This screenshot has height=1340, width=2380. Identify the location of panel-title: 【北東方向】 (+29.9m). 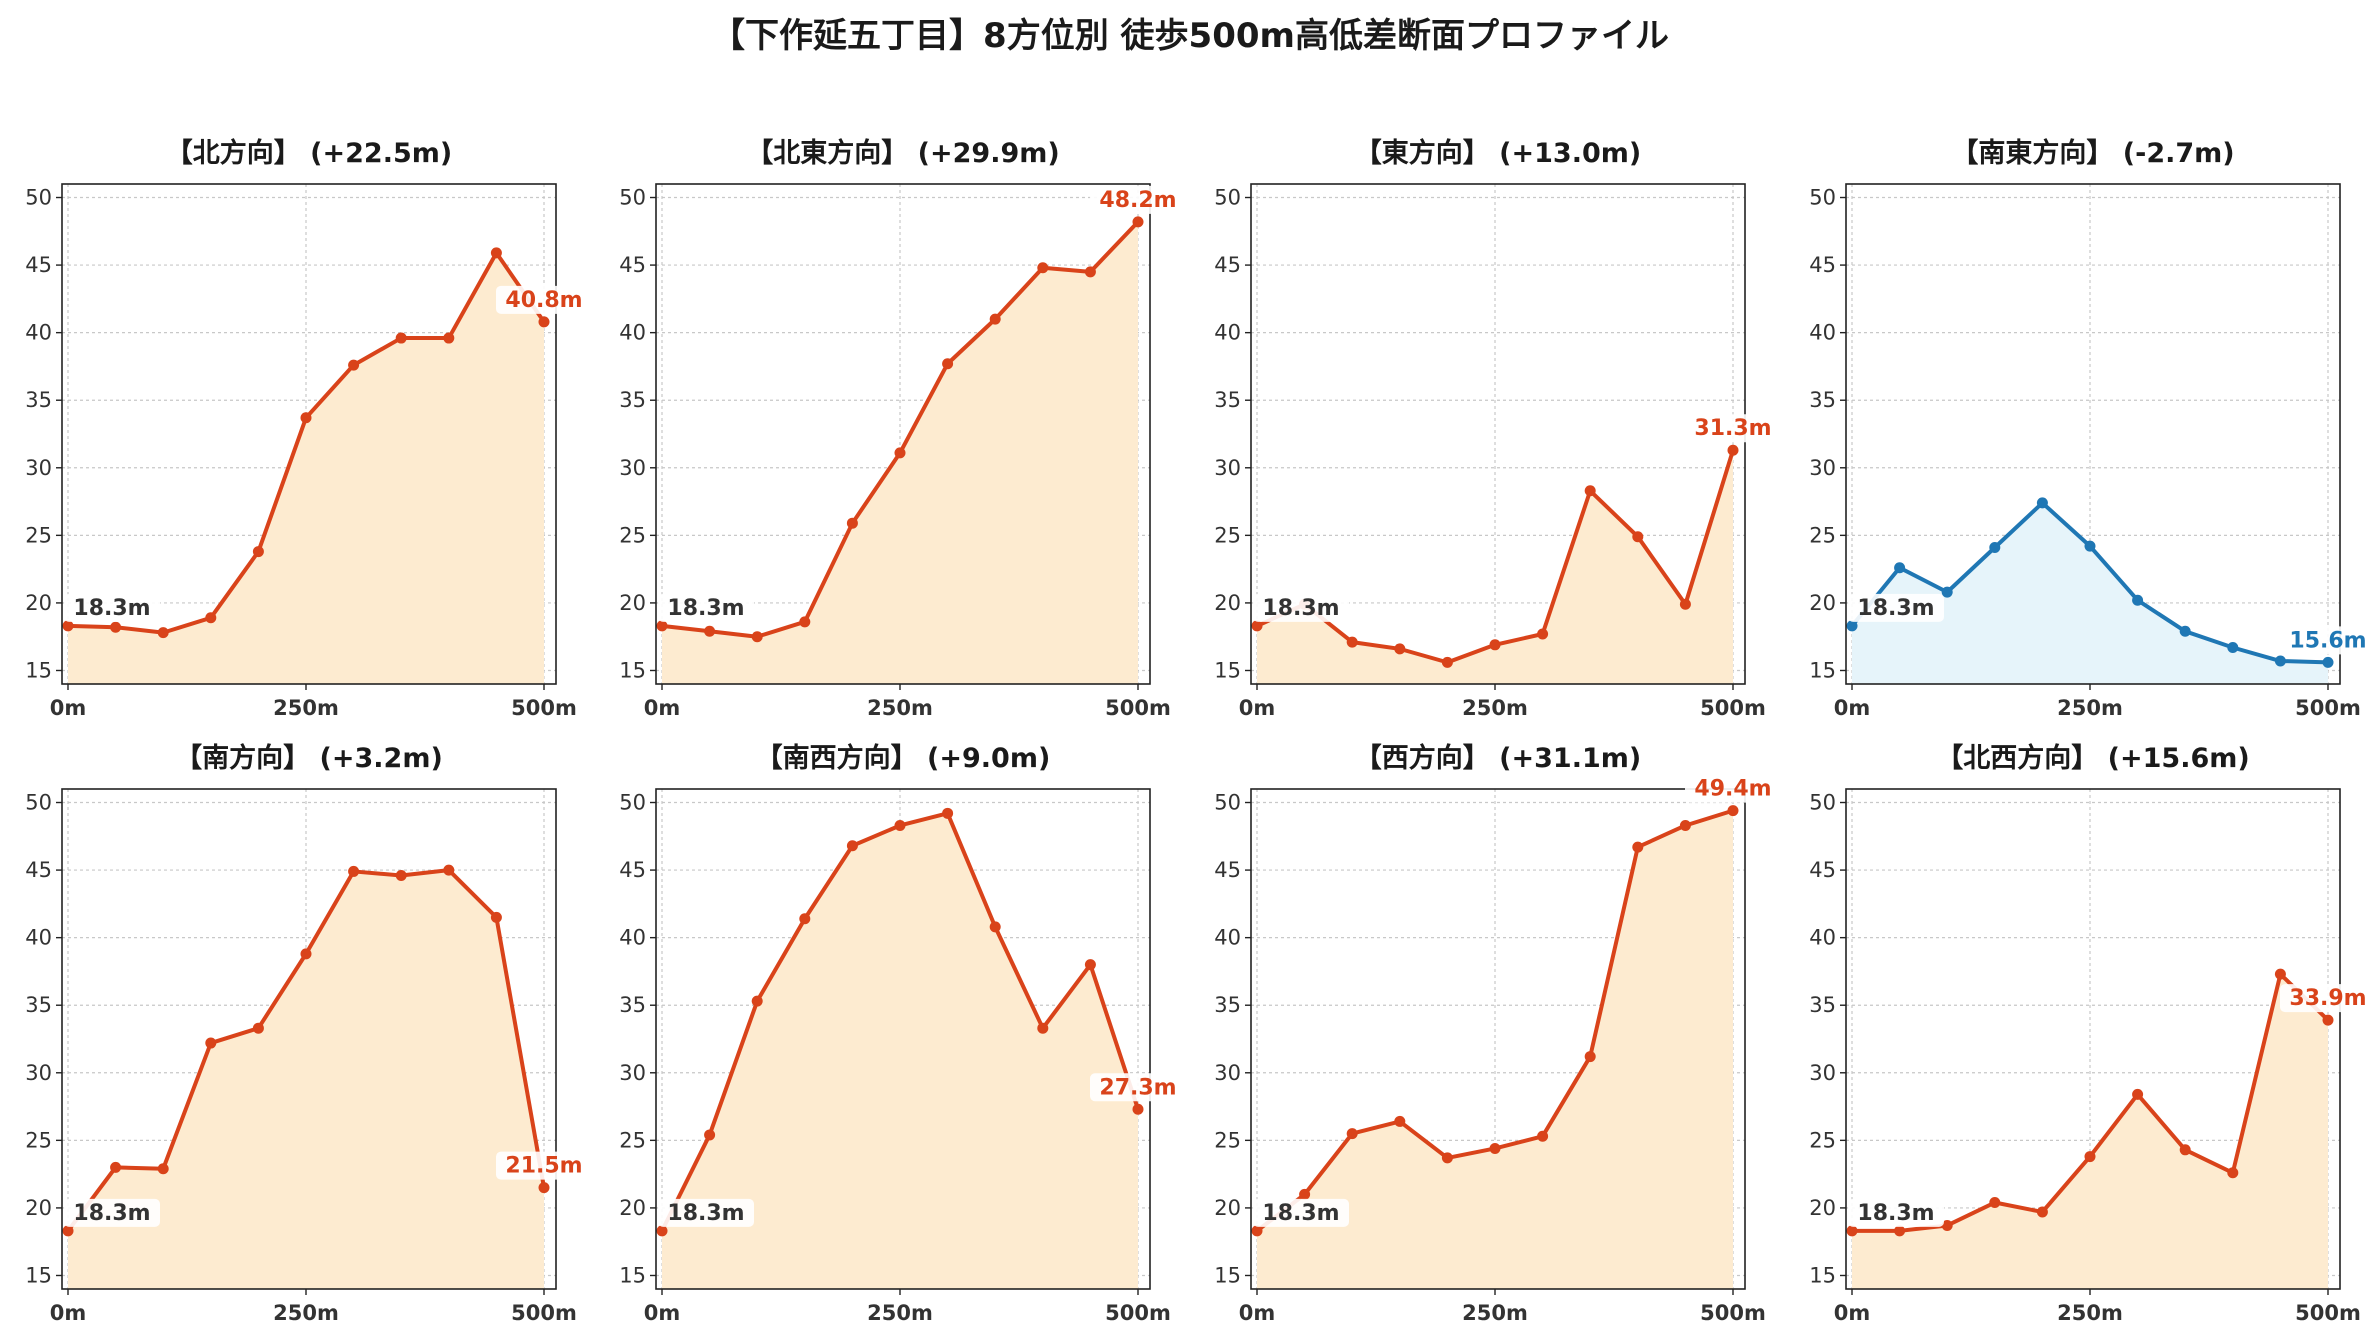
(902, 153).